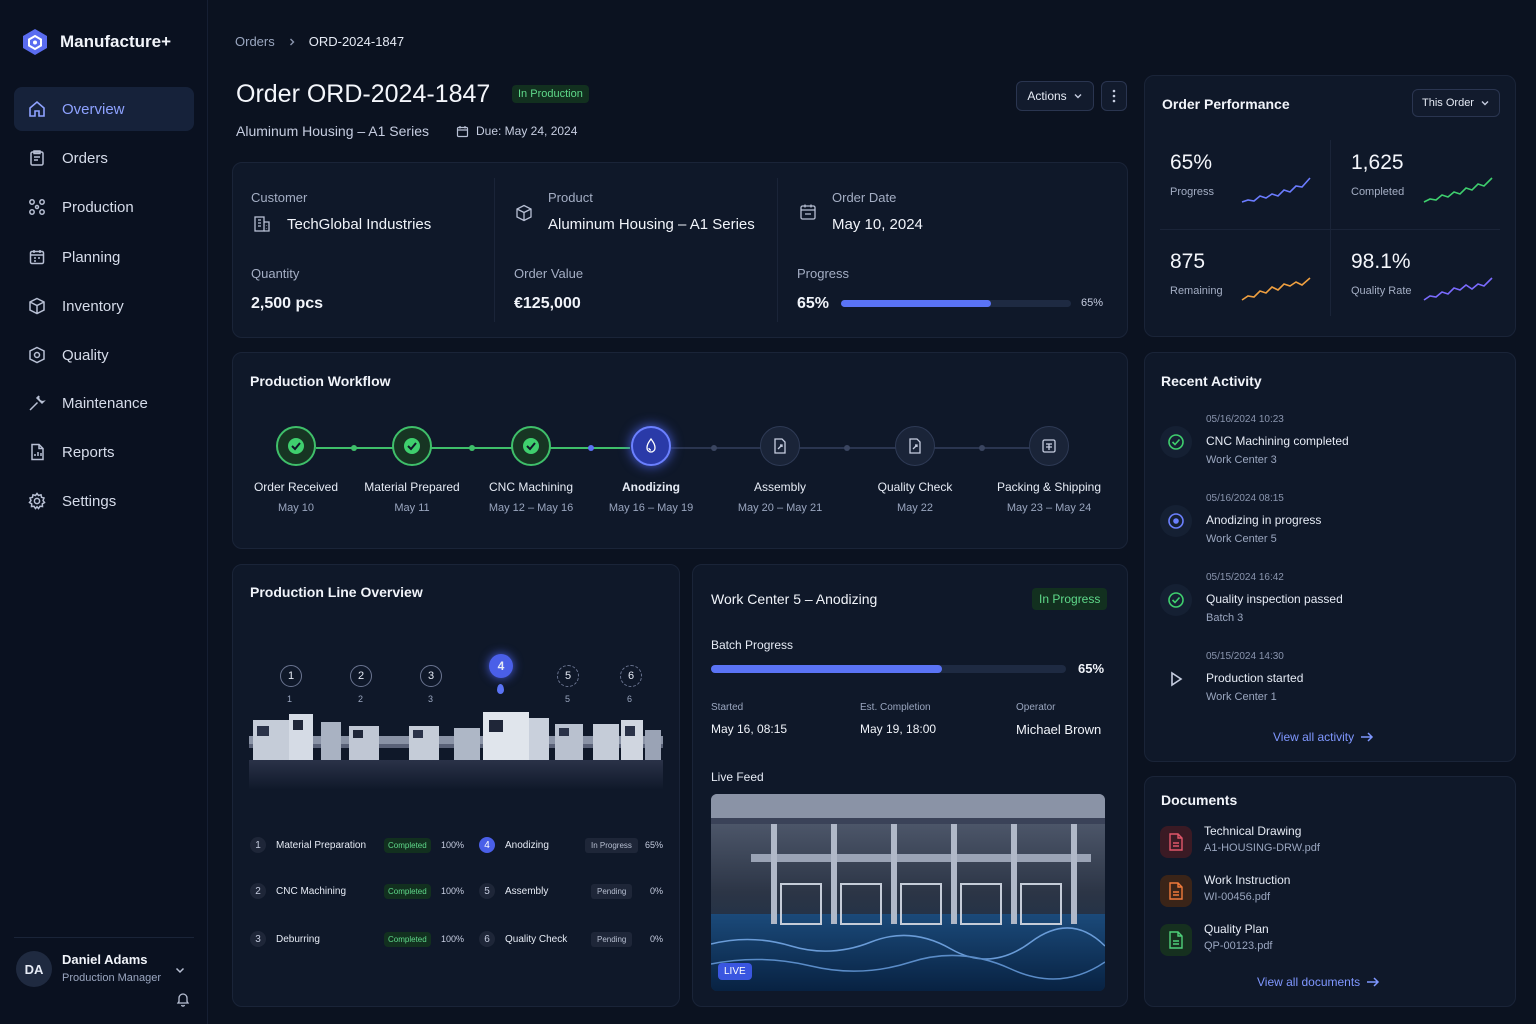  Describe the element at coordinates (105, 959) in the screenshot. I see `user-name: Daniel Adams` at that location.